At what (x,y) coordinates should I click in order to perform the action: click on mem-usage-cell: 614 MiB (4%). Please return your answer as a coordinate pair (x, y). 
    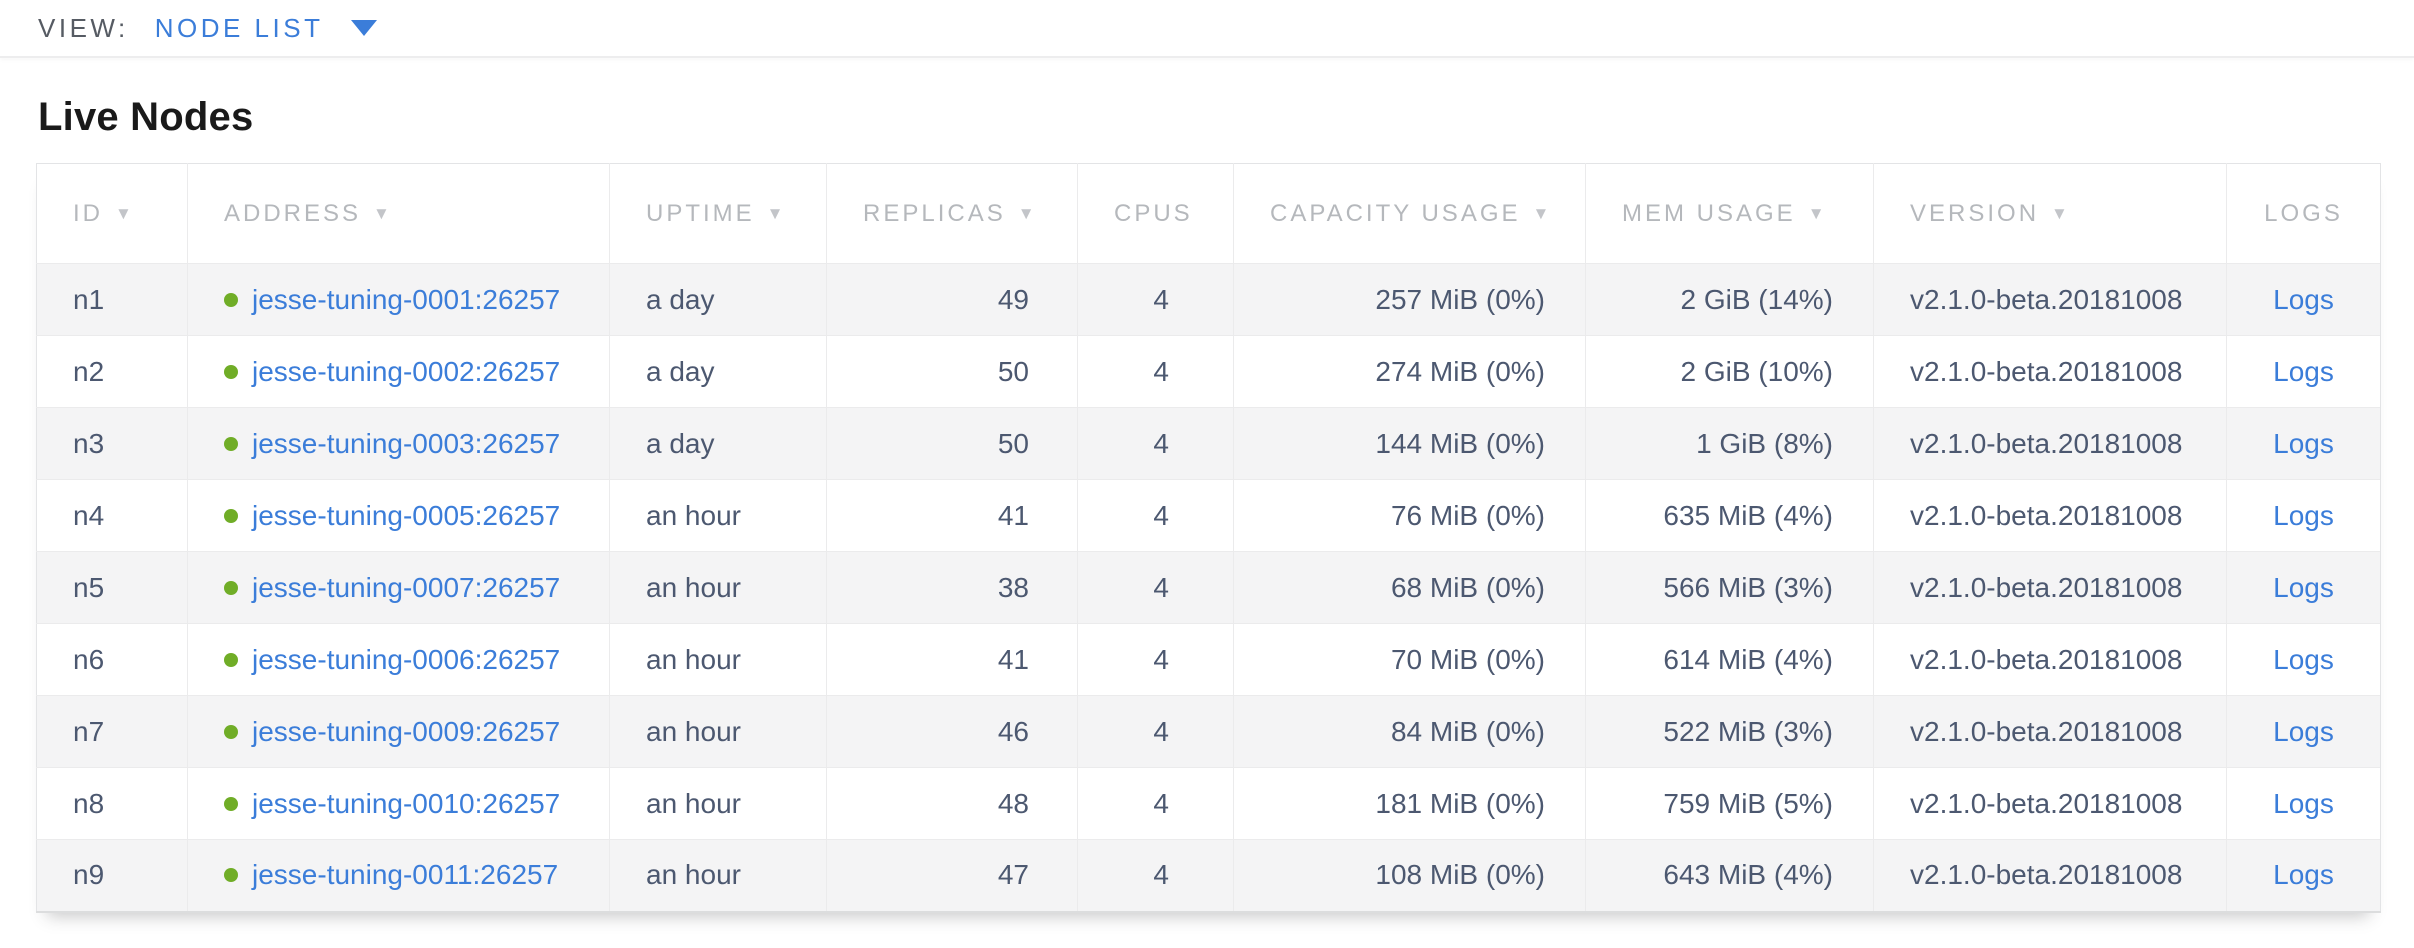
    Looking at the image, I should click on (1729, 659).